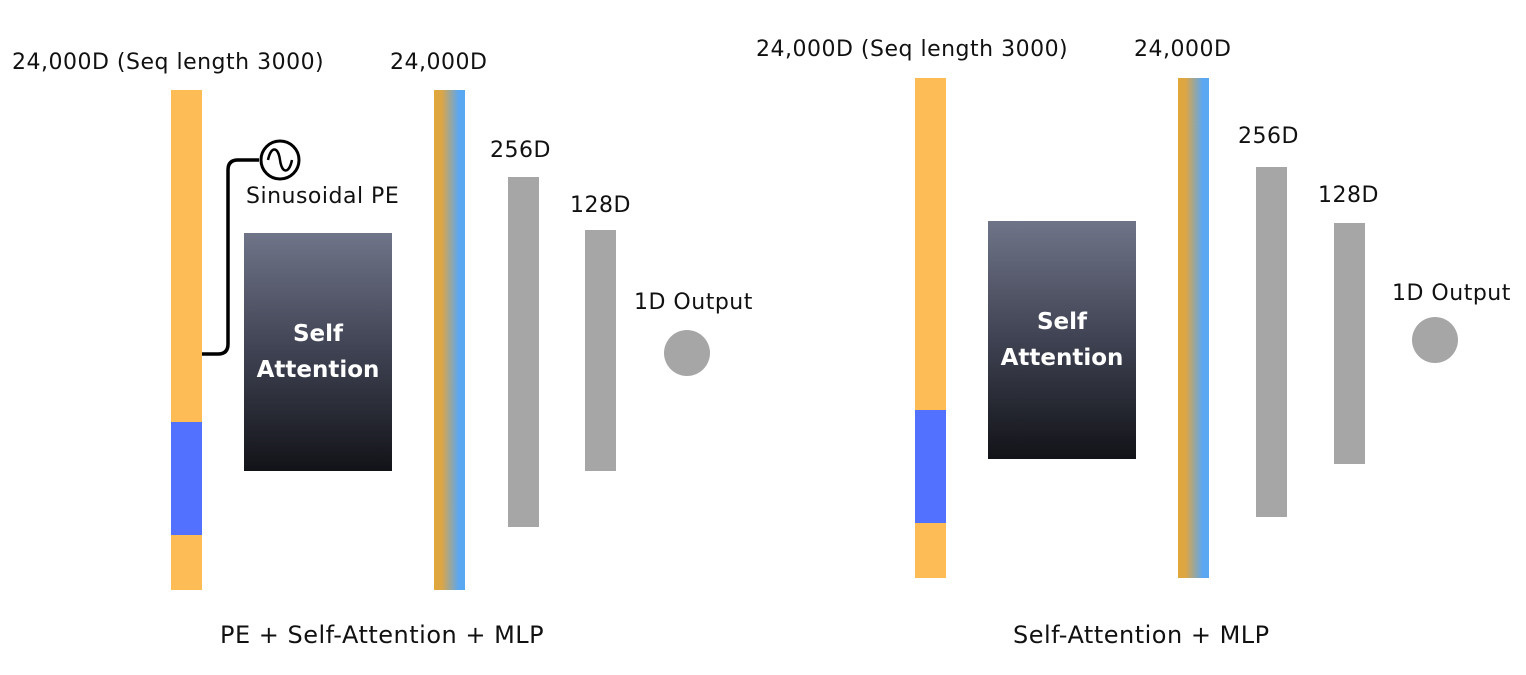 Image resolution: width=1526 pixels, height=675 pixels. I want to click on pe-label: Sinusoidal PE, so click(323, 196).